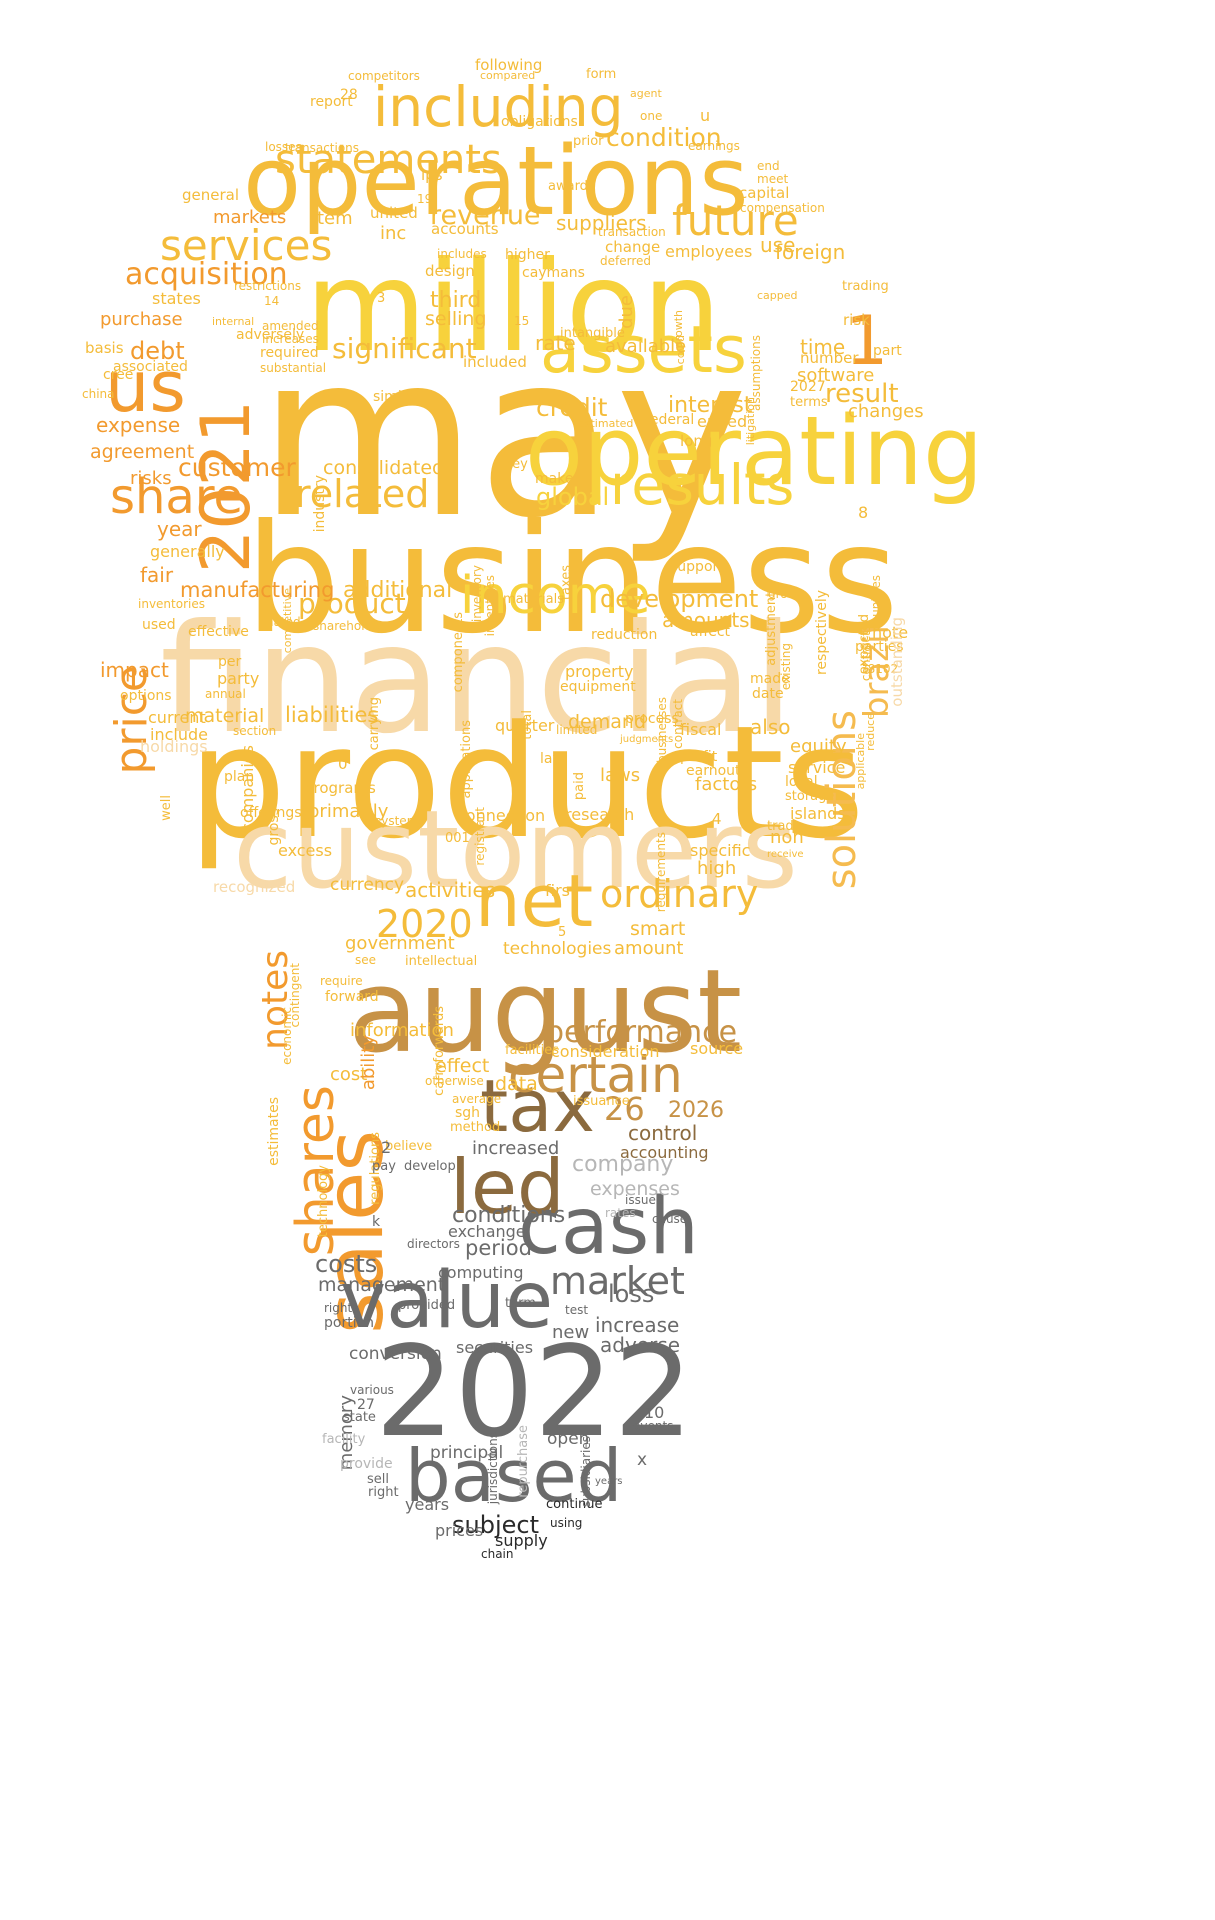 This screenshot has height=1920, width=1215. I want to click on word-united: united, so click(394, 213).